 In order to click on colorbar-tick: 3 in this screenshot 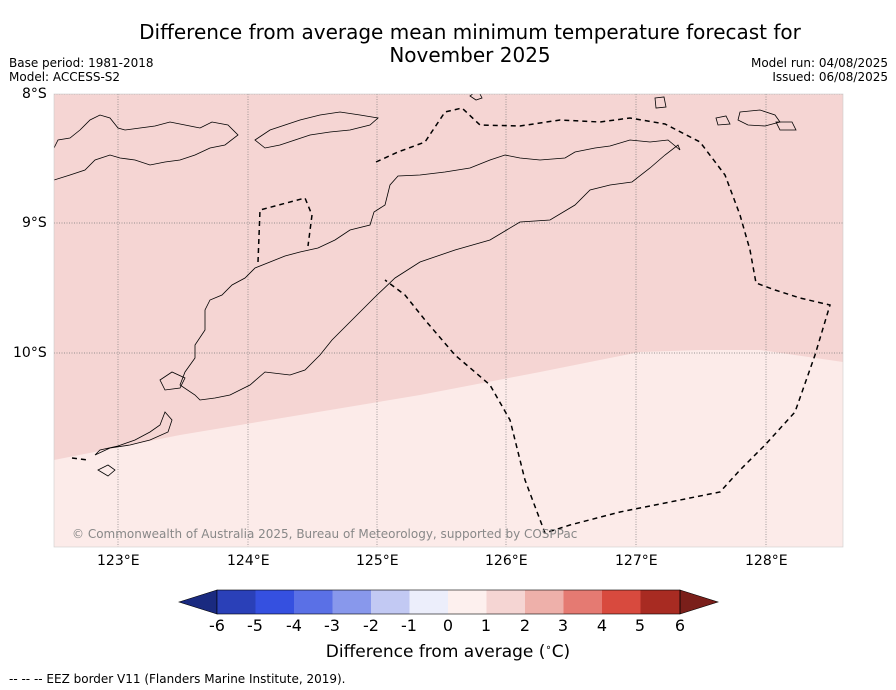, I will do `click(563, 625)`.